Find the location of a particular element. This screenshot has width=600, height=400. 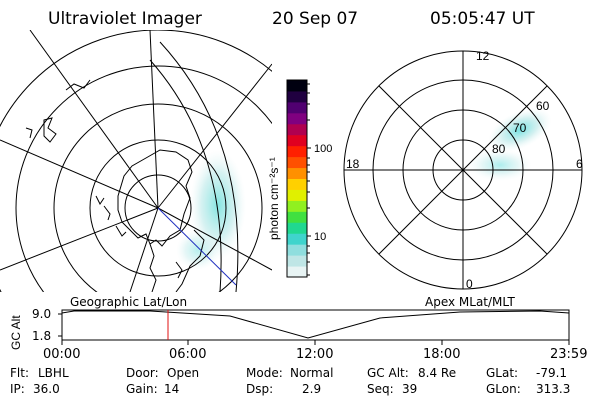

mlt-label-6: 6 is located at coordinates (579, 164).